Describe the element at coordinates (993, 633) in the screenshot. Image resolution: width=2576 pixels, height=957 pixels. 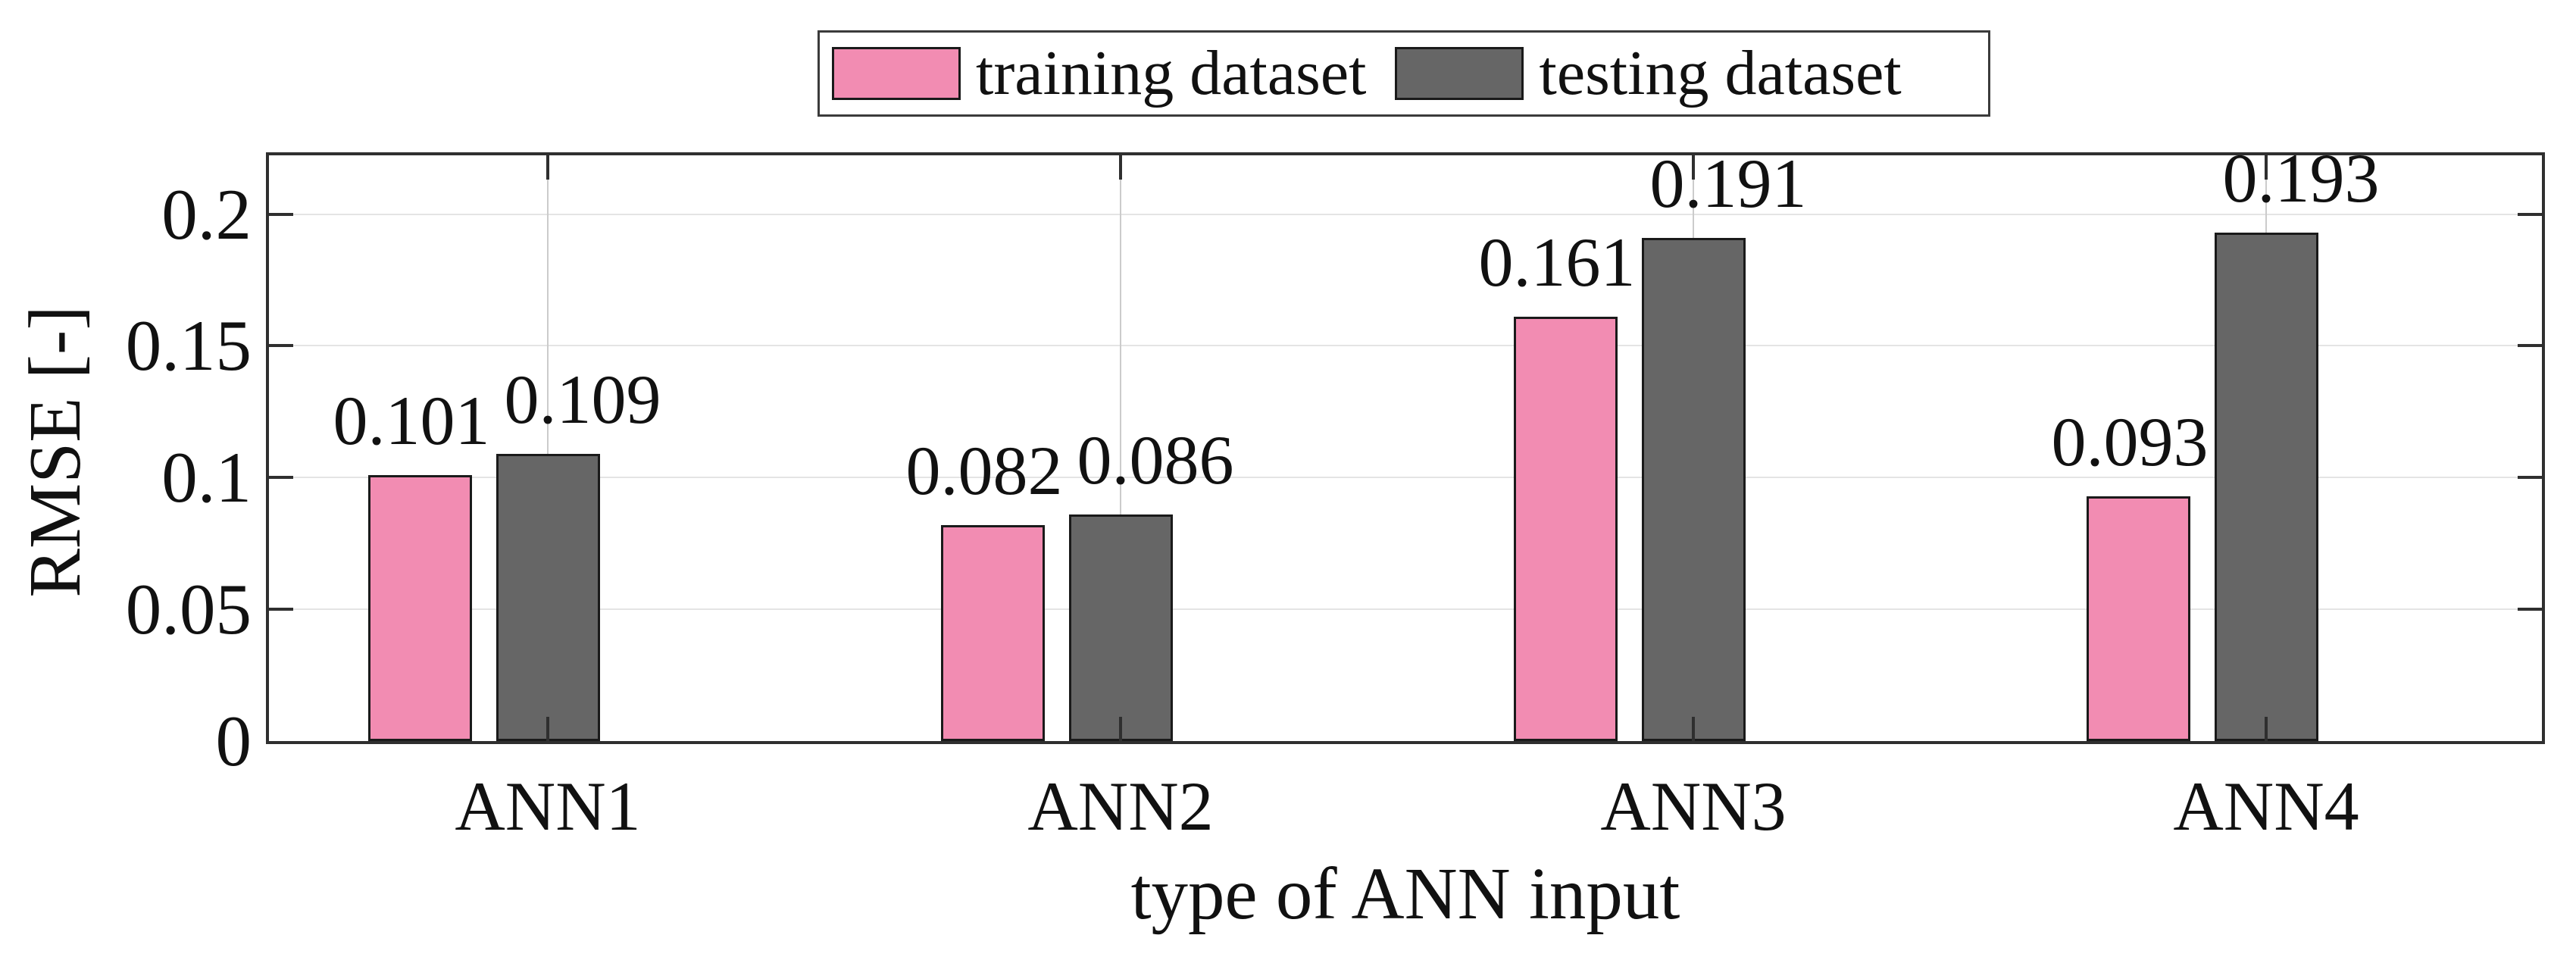
I see `bar-training-ann2` at that location.